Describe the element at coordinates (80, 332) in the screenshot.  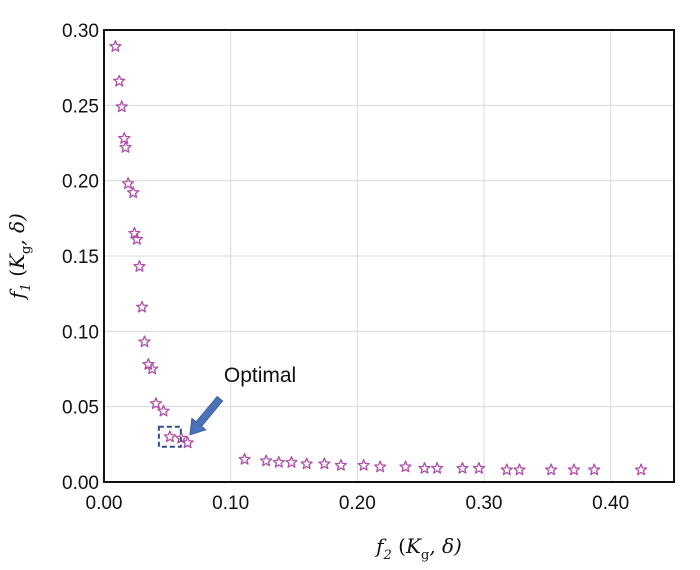
I see `y-tick-label: 0.10` at that location.